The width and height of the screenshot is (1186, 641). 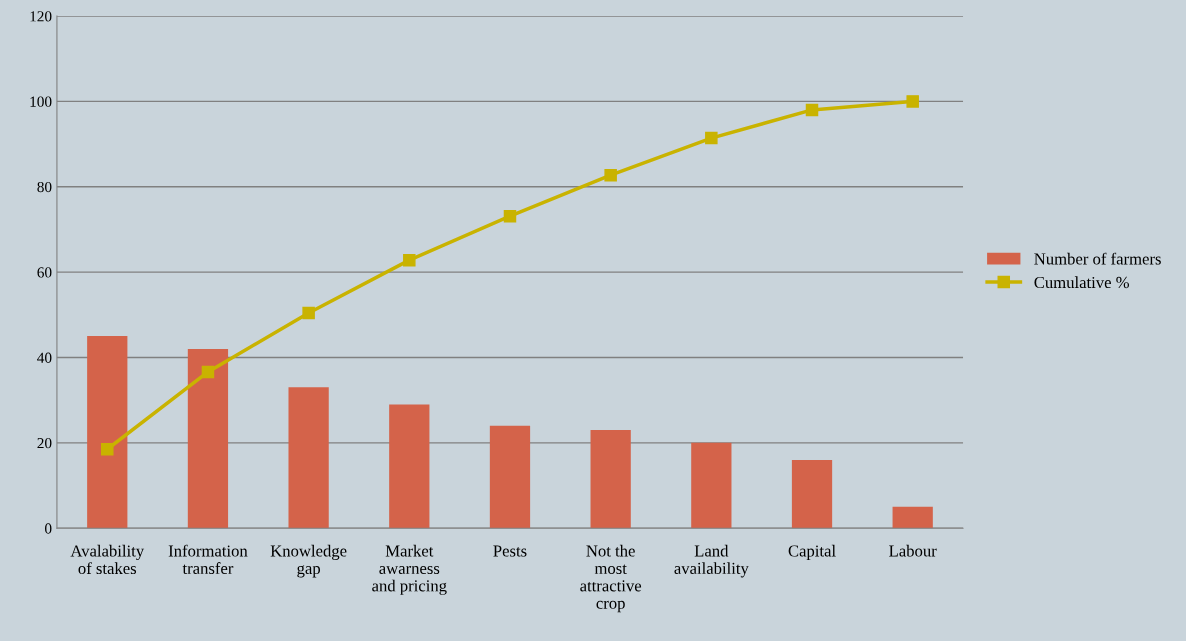 I want to click on legend-label: Number of farmers, so click(x=1097, y=258).